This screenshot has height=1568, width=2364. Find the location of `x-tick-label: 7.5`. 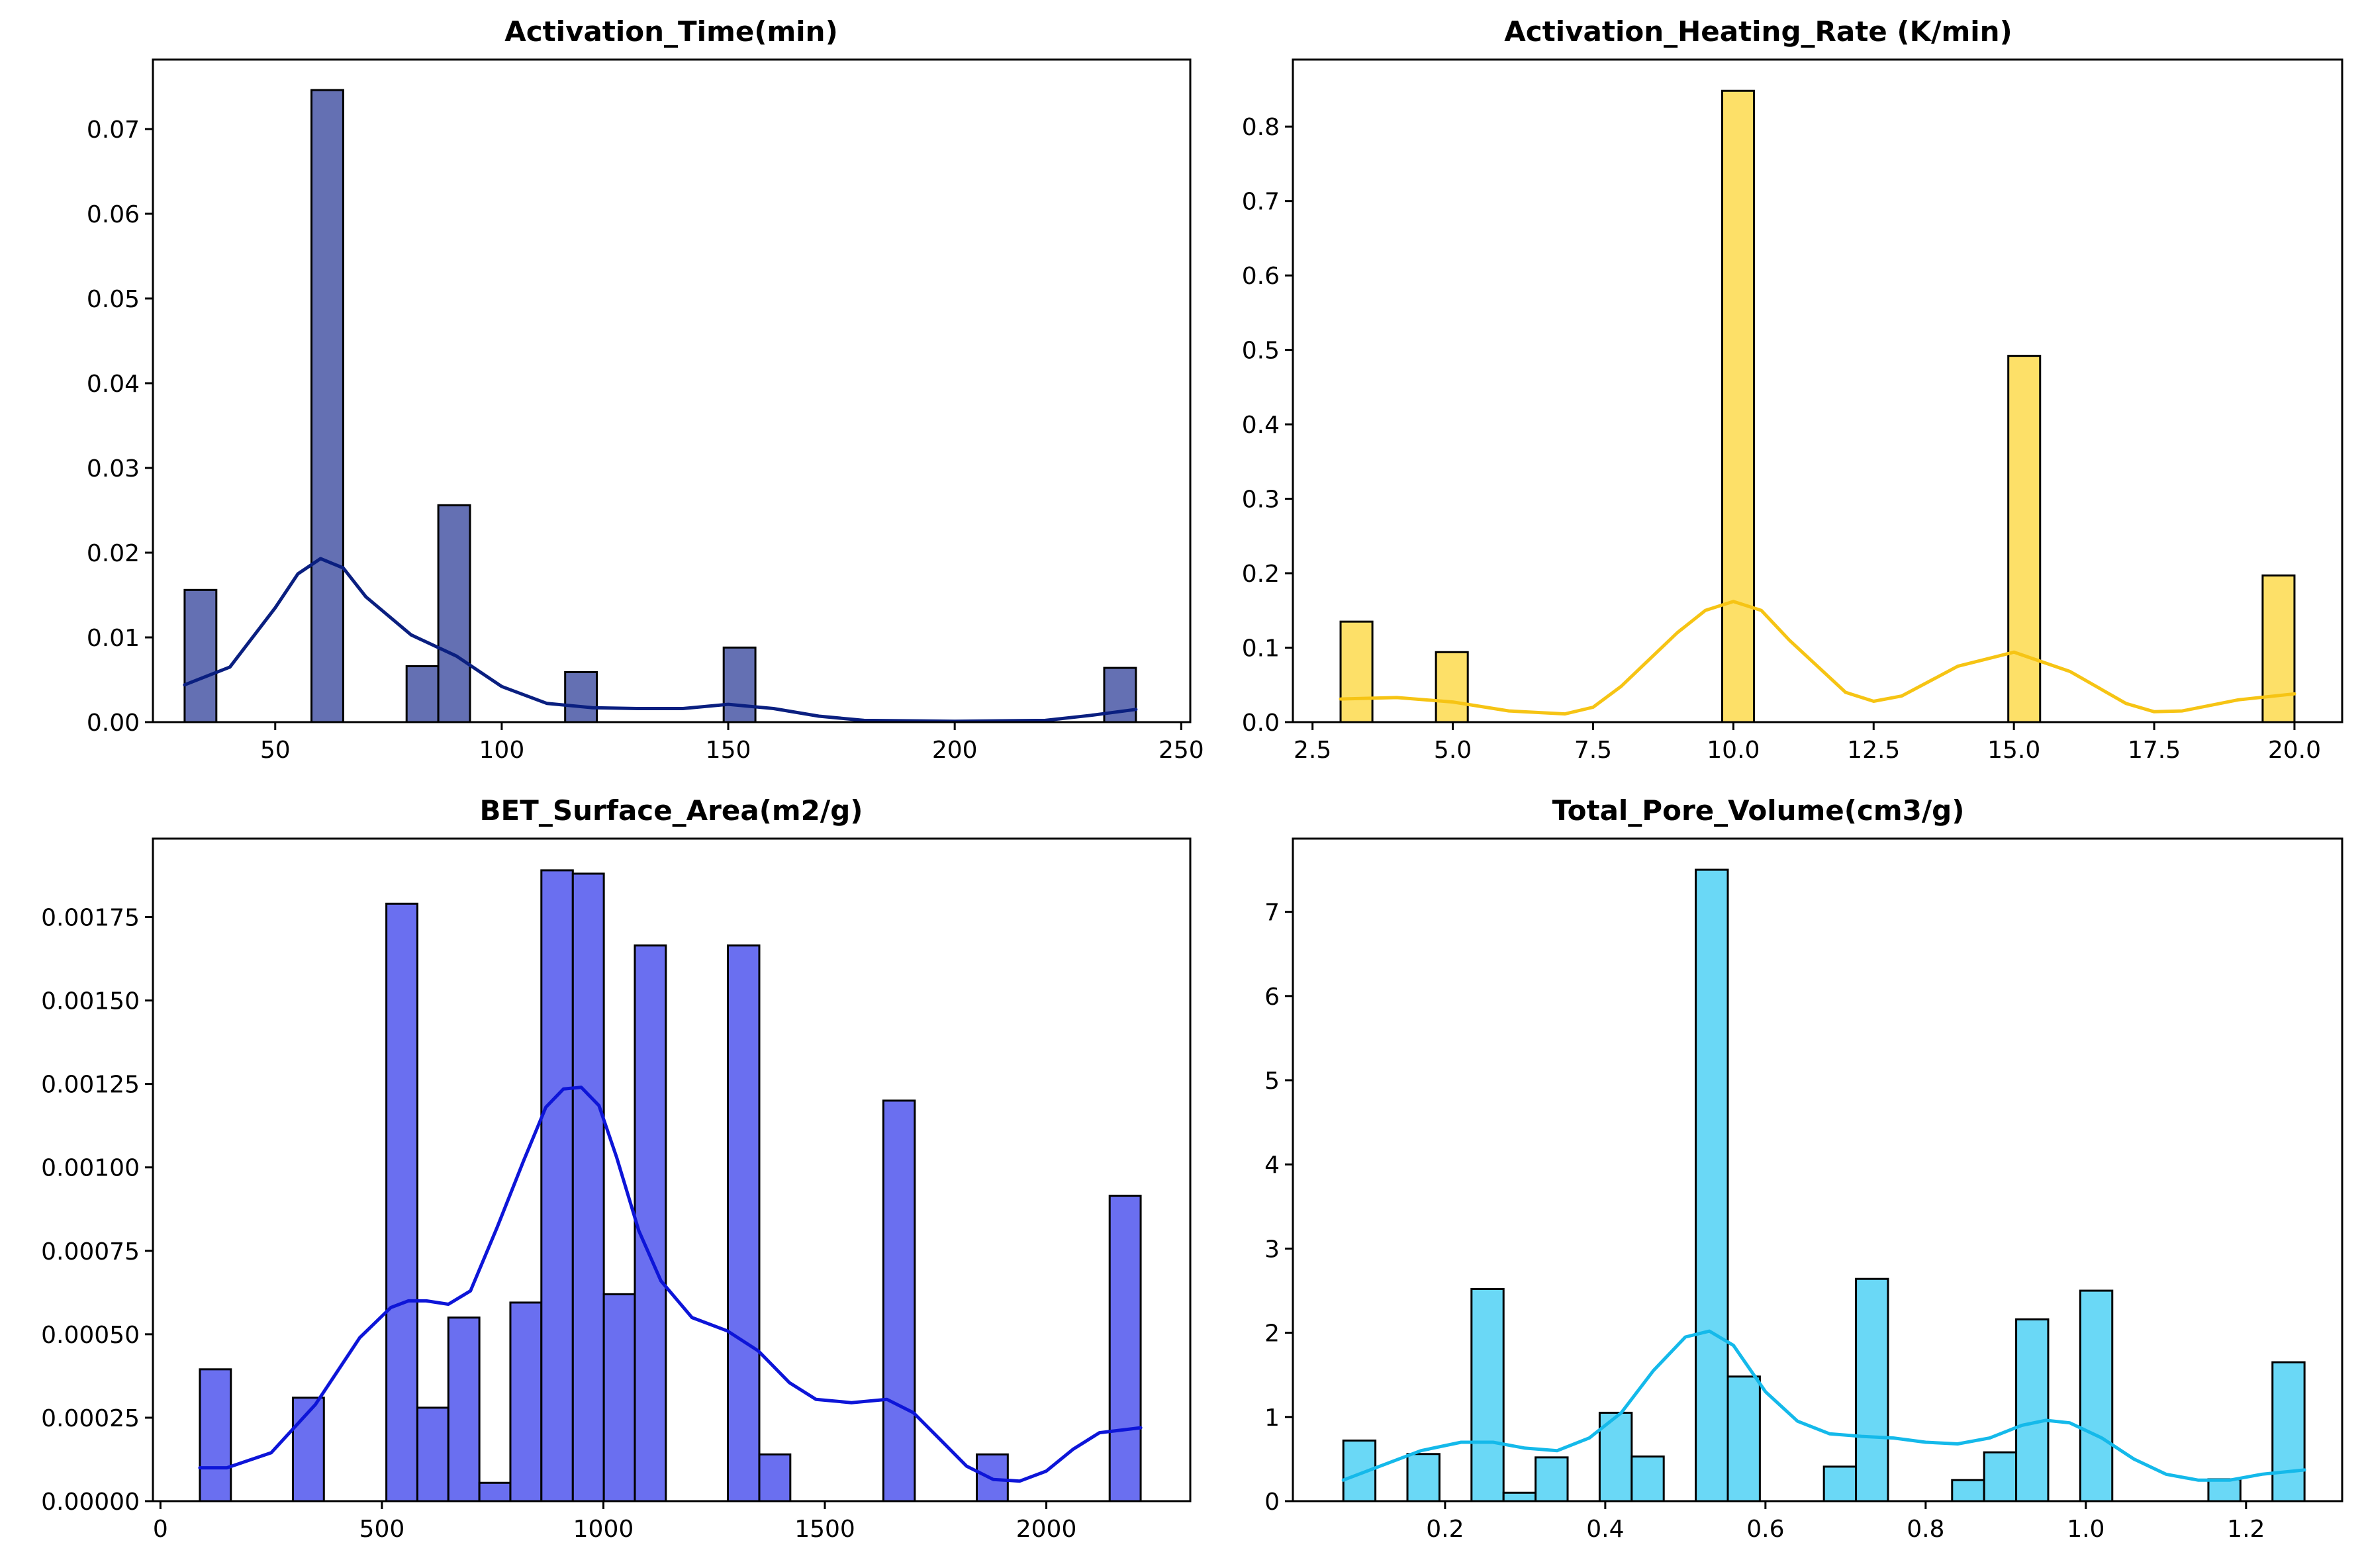

x-tick-label: 7.5 is located at coordinates (1593, 750).